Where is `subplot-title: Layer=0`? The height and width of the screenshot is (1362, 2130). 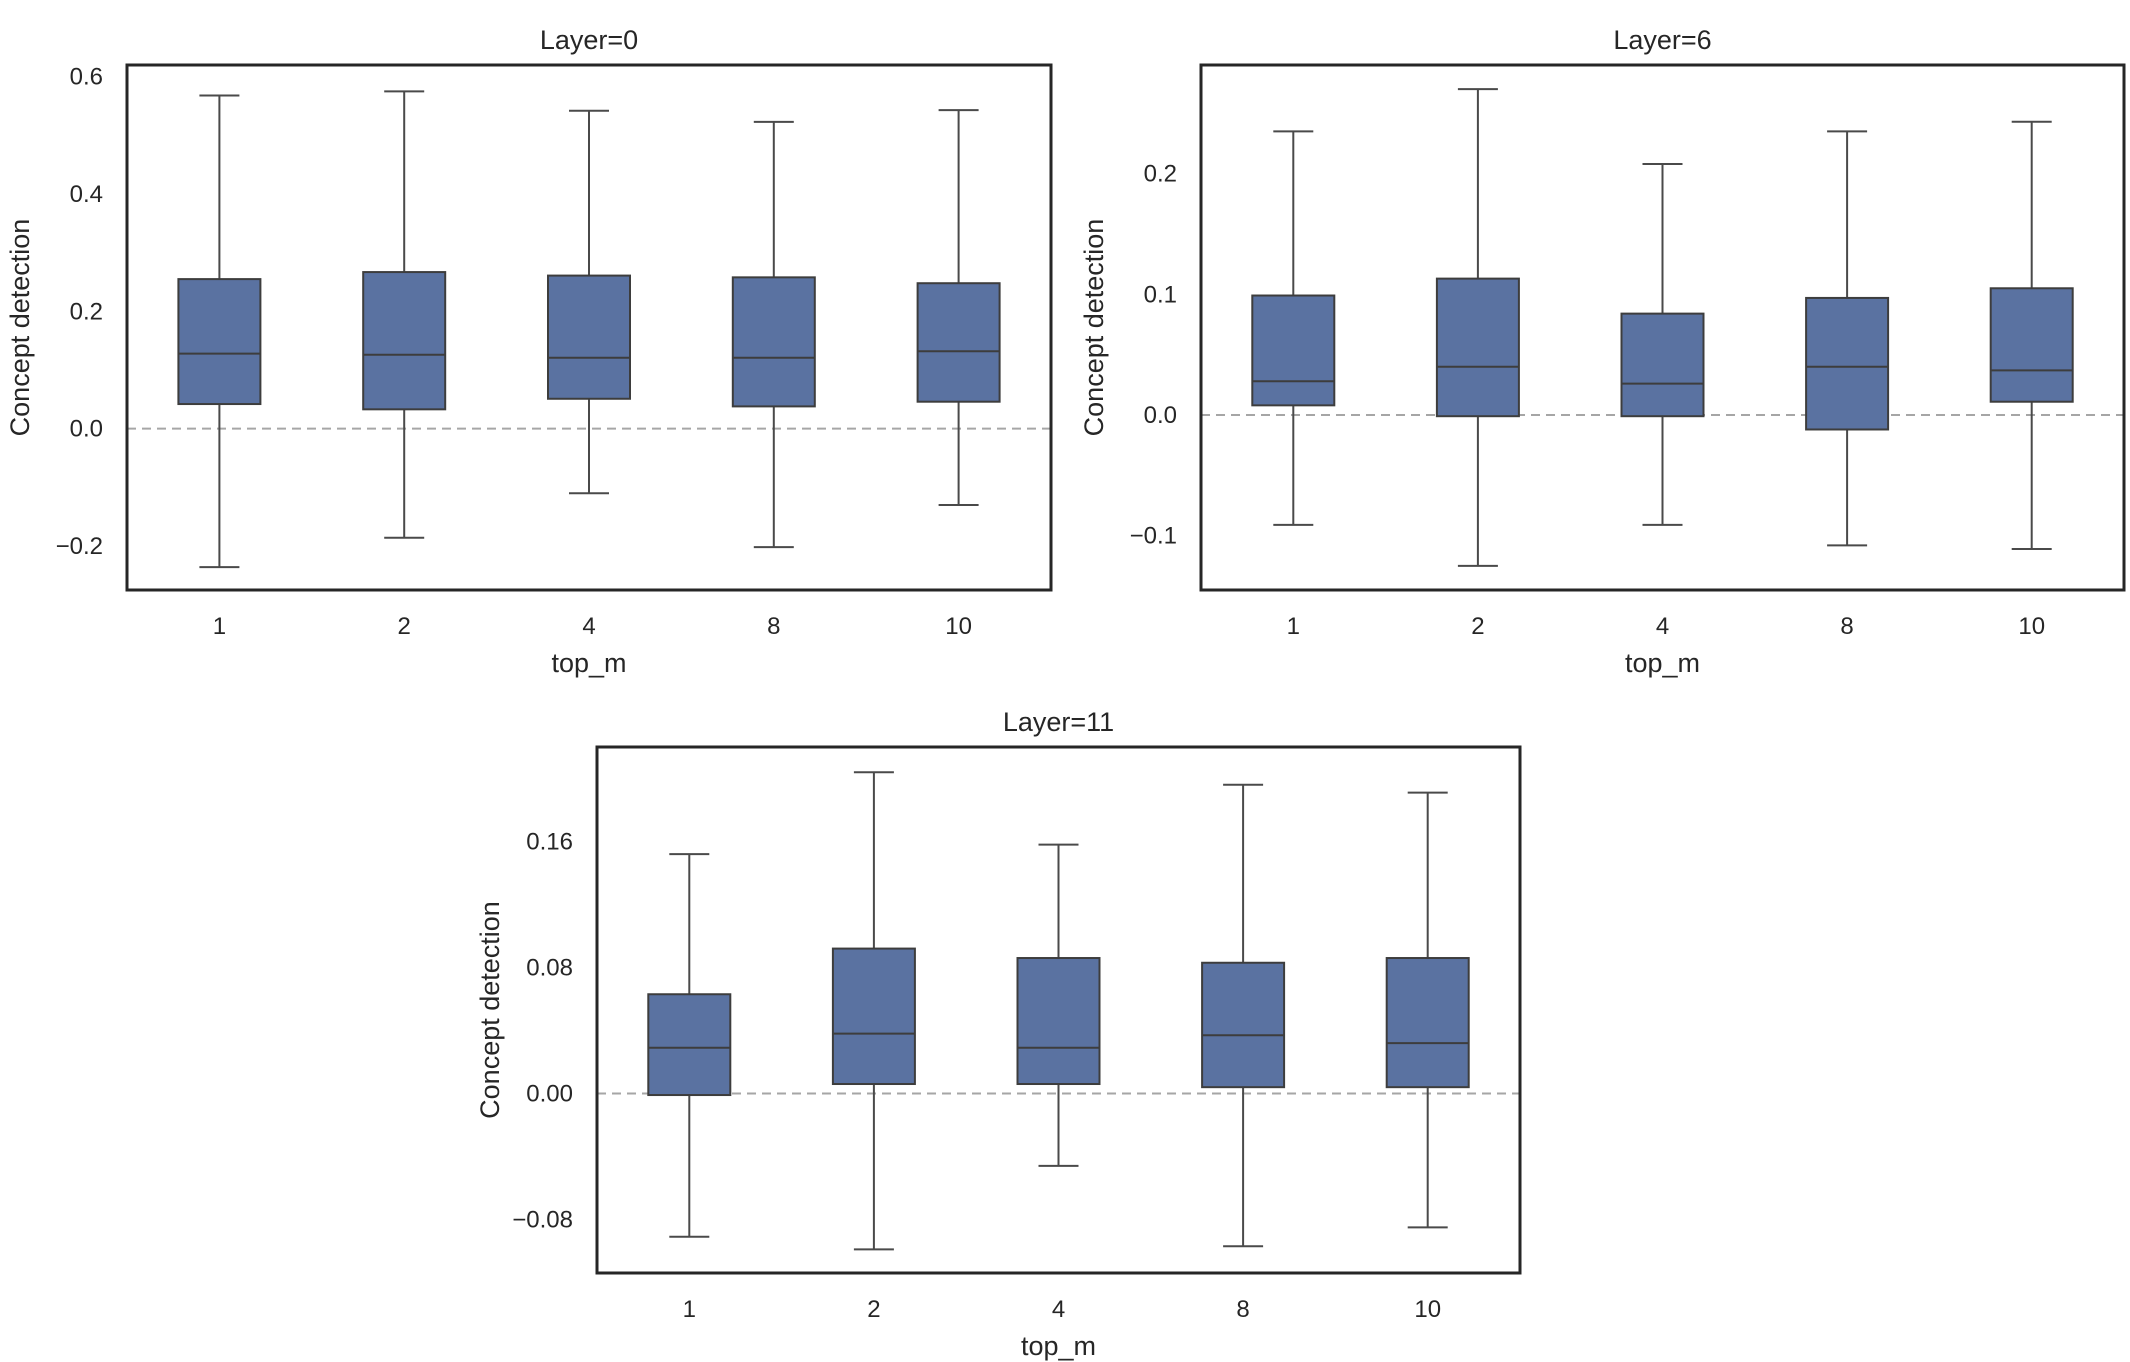
subplot-title: Layer=0 is located at coordinates (589, 40).